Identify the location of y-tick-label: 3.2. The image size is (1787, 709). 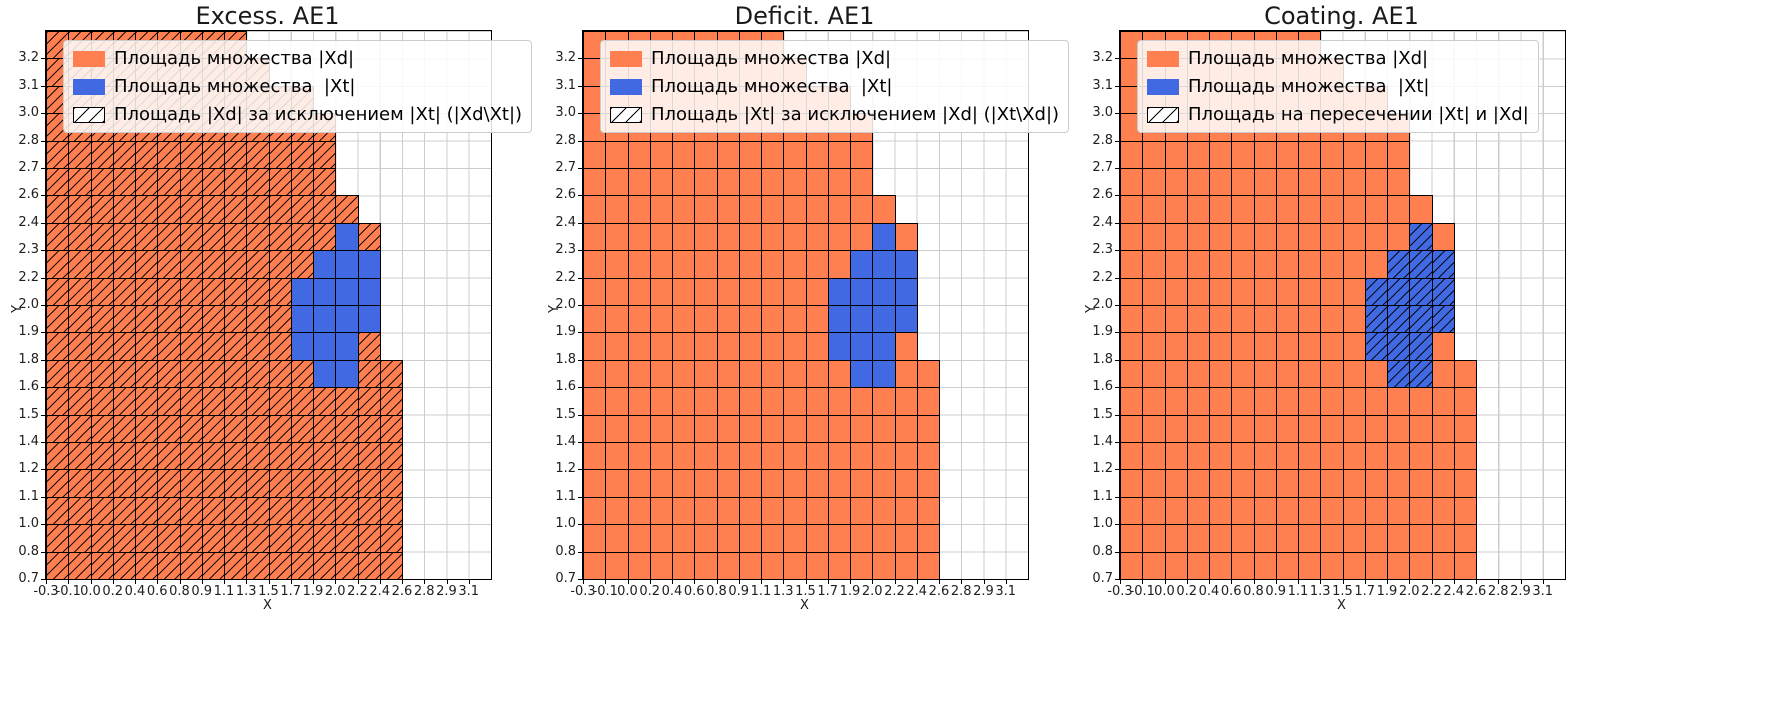
(565, 58).